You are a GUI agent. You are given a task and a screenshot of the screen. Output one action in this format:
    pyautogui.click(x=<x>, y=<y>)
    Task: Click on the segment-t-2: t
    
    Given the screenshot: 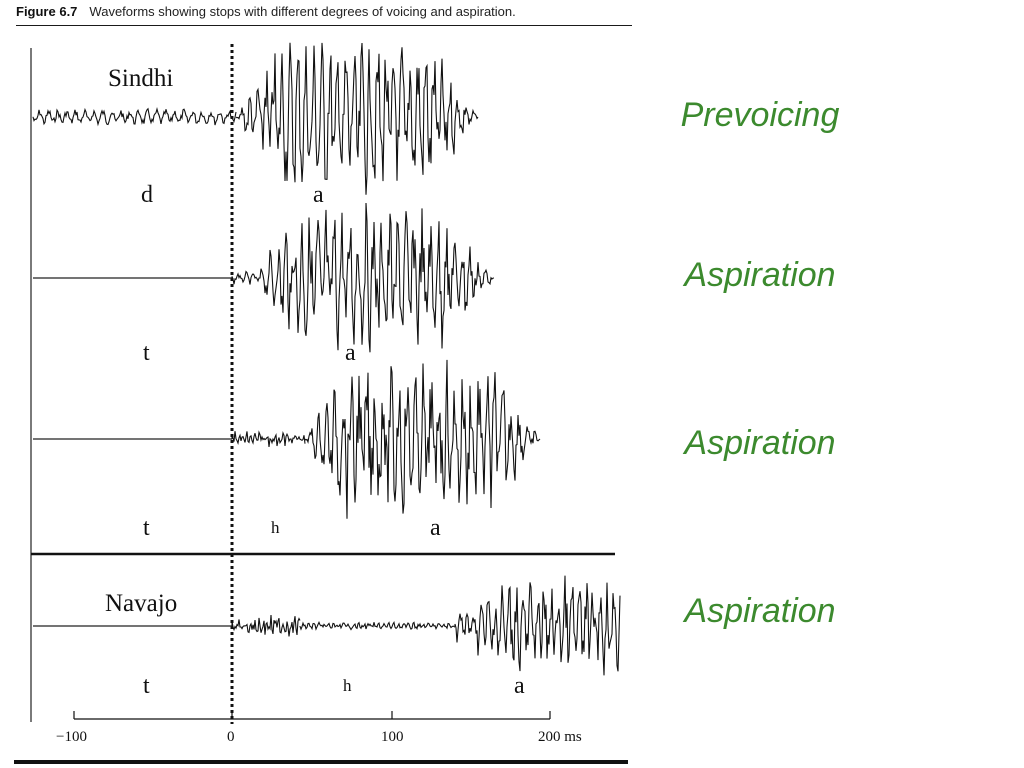 What is the action you would take?
    pyautogui.click(x=146, y=528)
    